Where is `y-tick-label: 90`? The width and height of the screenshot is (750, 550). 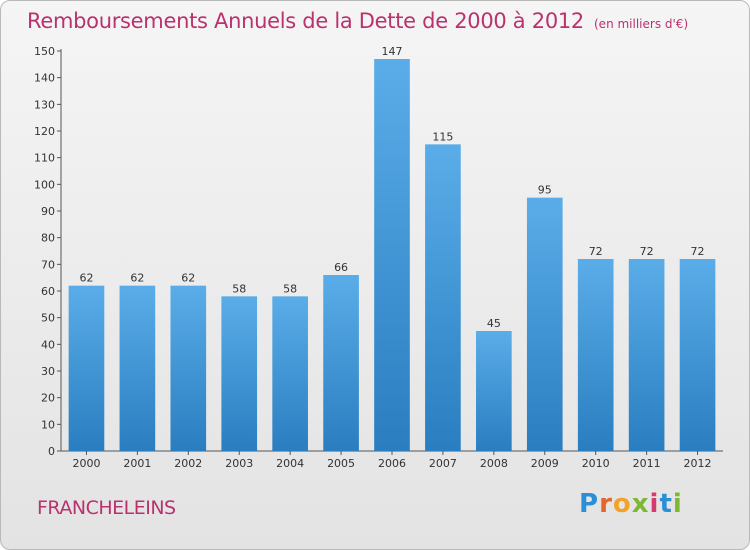
y-tick-label: 90 is located at coordinates (48, 211).